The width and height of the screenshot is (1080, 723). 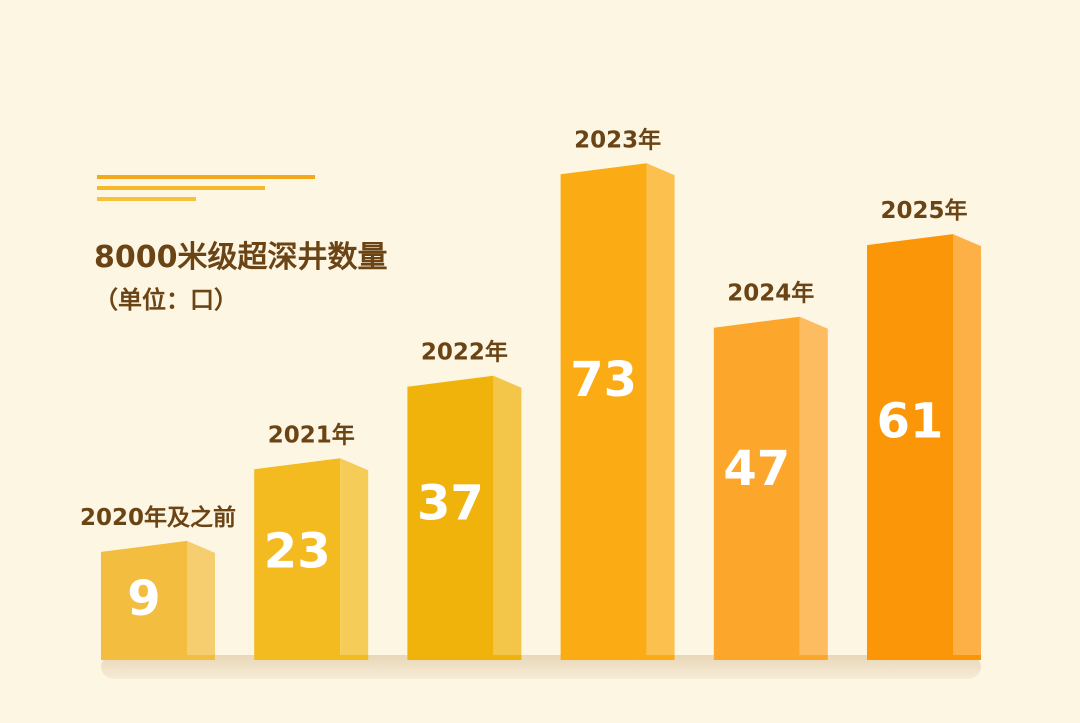 I want to click on data-label: 23, so click(x=297, y=551).